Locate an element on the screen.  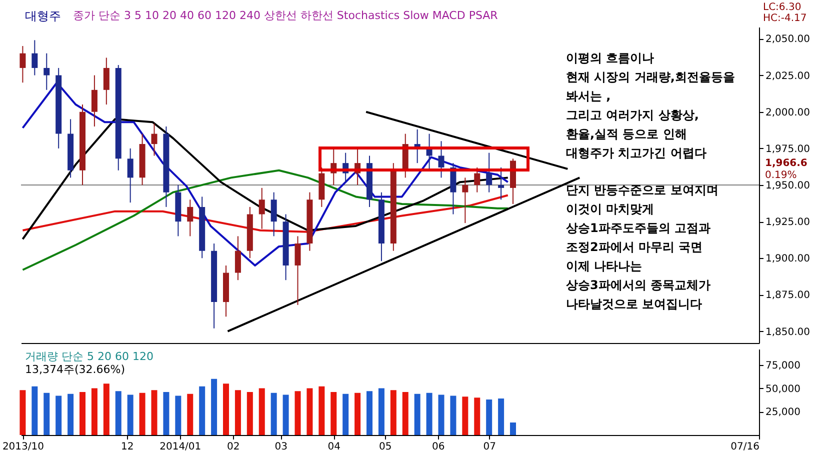
x-tick-label: 07 is located at coordinates (489, 447).